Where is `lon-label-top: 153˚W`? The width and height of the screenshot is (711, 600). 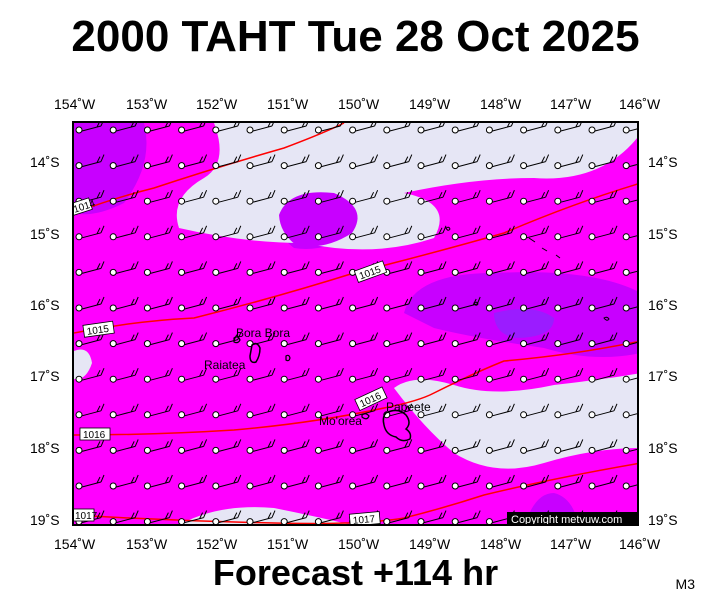
lon-label-top: 153˚W is located at coordinates (147, 104).